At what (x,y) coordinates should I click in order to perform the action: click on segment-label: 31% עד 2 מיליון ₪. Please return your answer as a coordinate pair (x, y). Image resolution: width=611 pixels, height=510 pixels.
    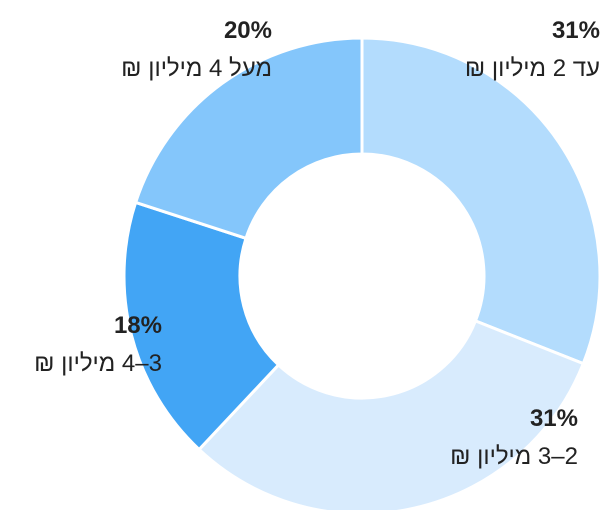
    Looking at the image, I should click on (490, 50).